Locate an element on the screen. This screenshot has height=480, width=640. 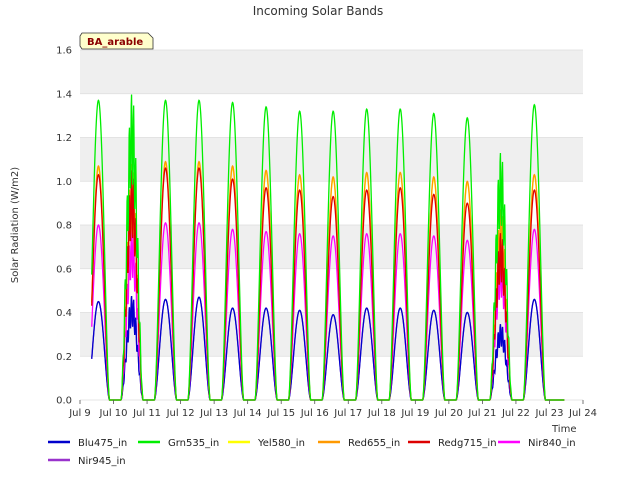
x-tick-label: Jul 10 is located at coordinates (113, 413).